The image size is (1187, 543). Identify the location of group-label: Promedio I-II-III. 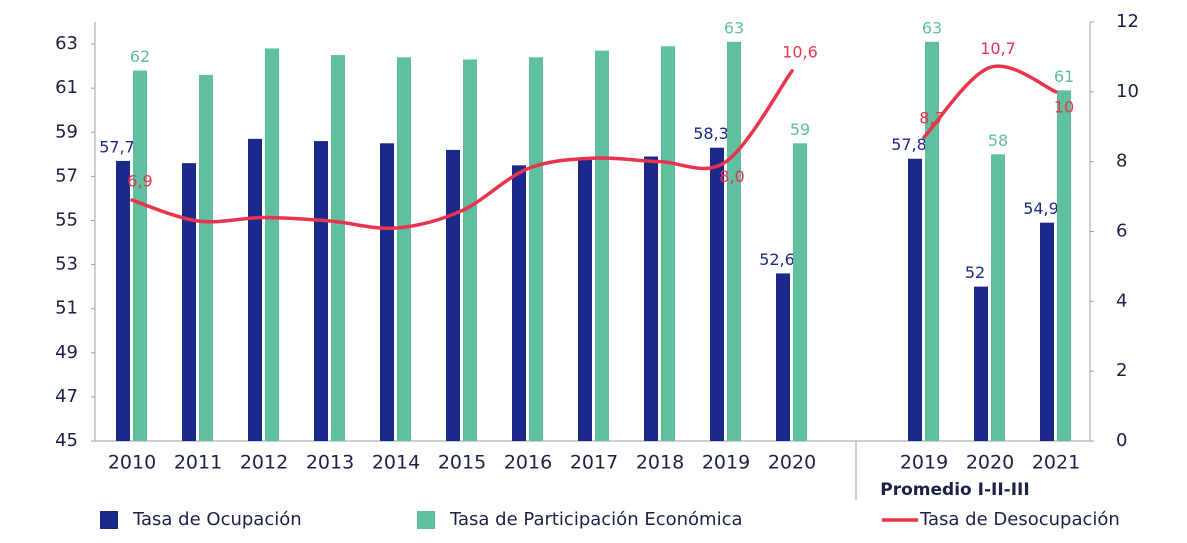
(954, 490).